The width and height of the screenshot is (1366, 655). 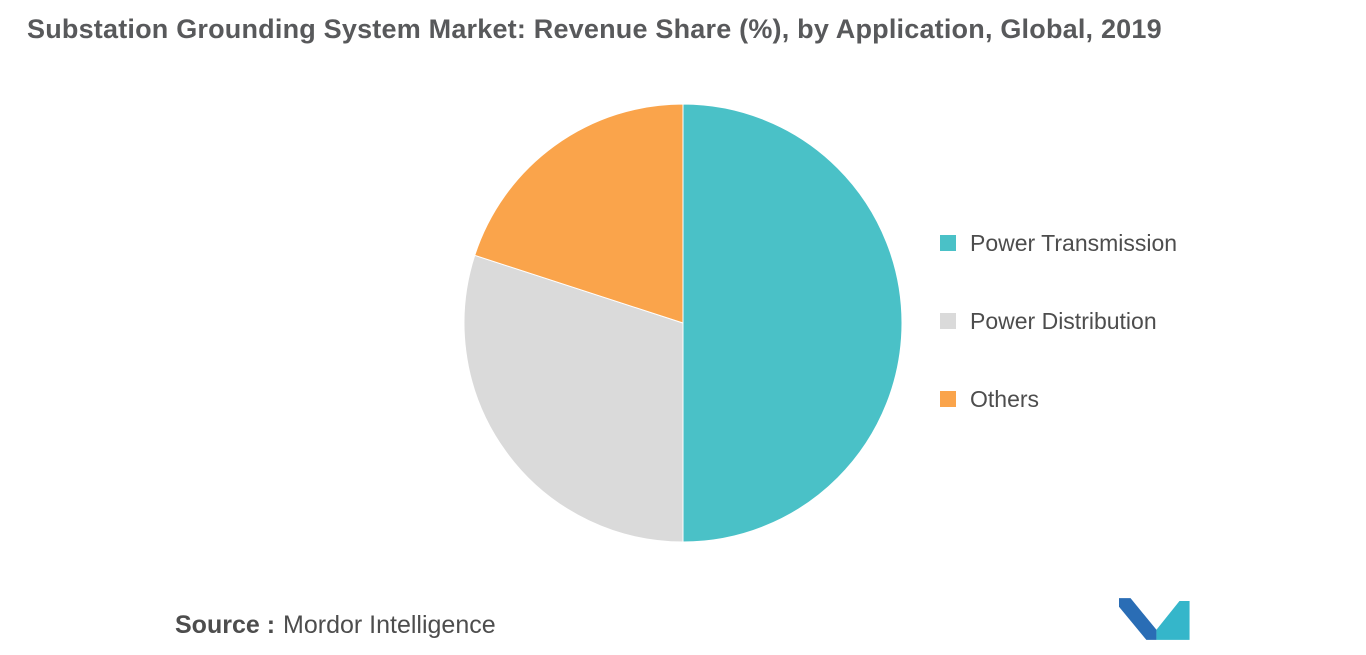 What do you see at coordinates (948, 321) in the screenshot?
I see `legend-swatch-power-distribution` at bounding box center [948, 321].